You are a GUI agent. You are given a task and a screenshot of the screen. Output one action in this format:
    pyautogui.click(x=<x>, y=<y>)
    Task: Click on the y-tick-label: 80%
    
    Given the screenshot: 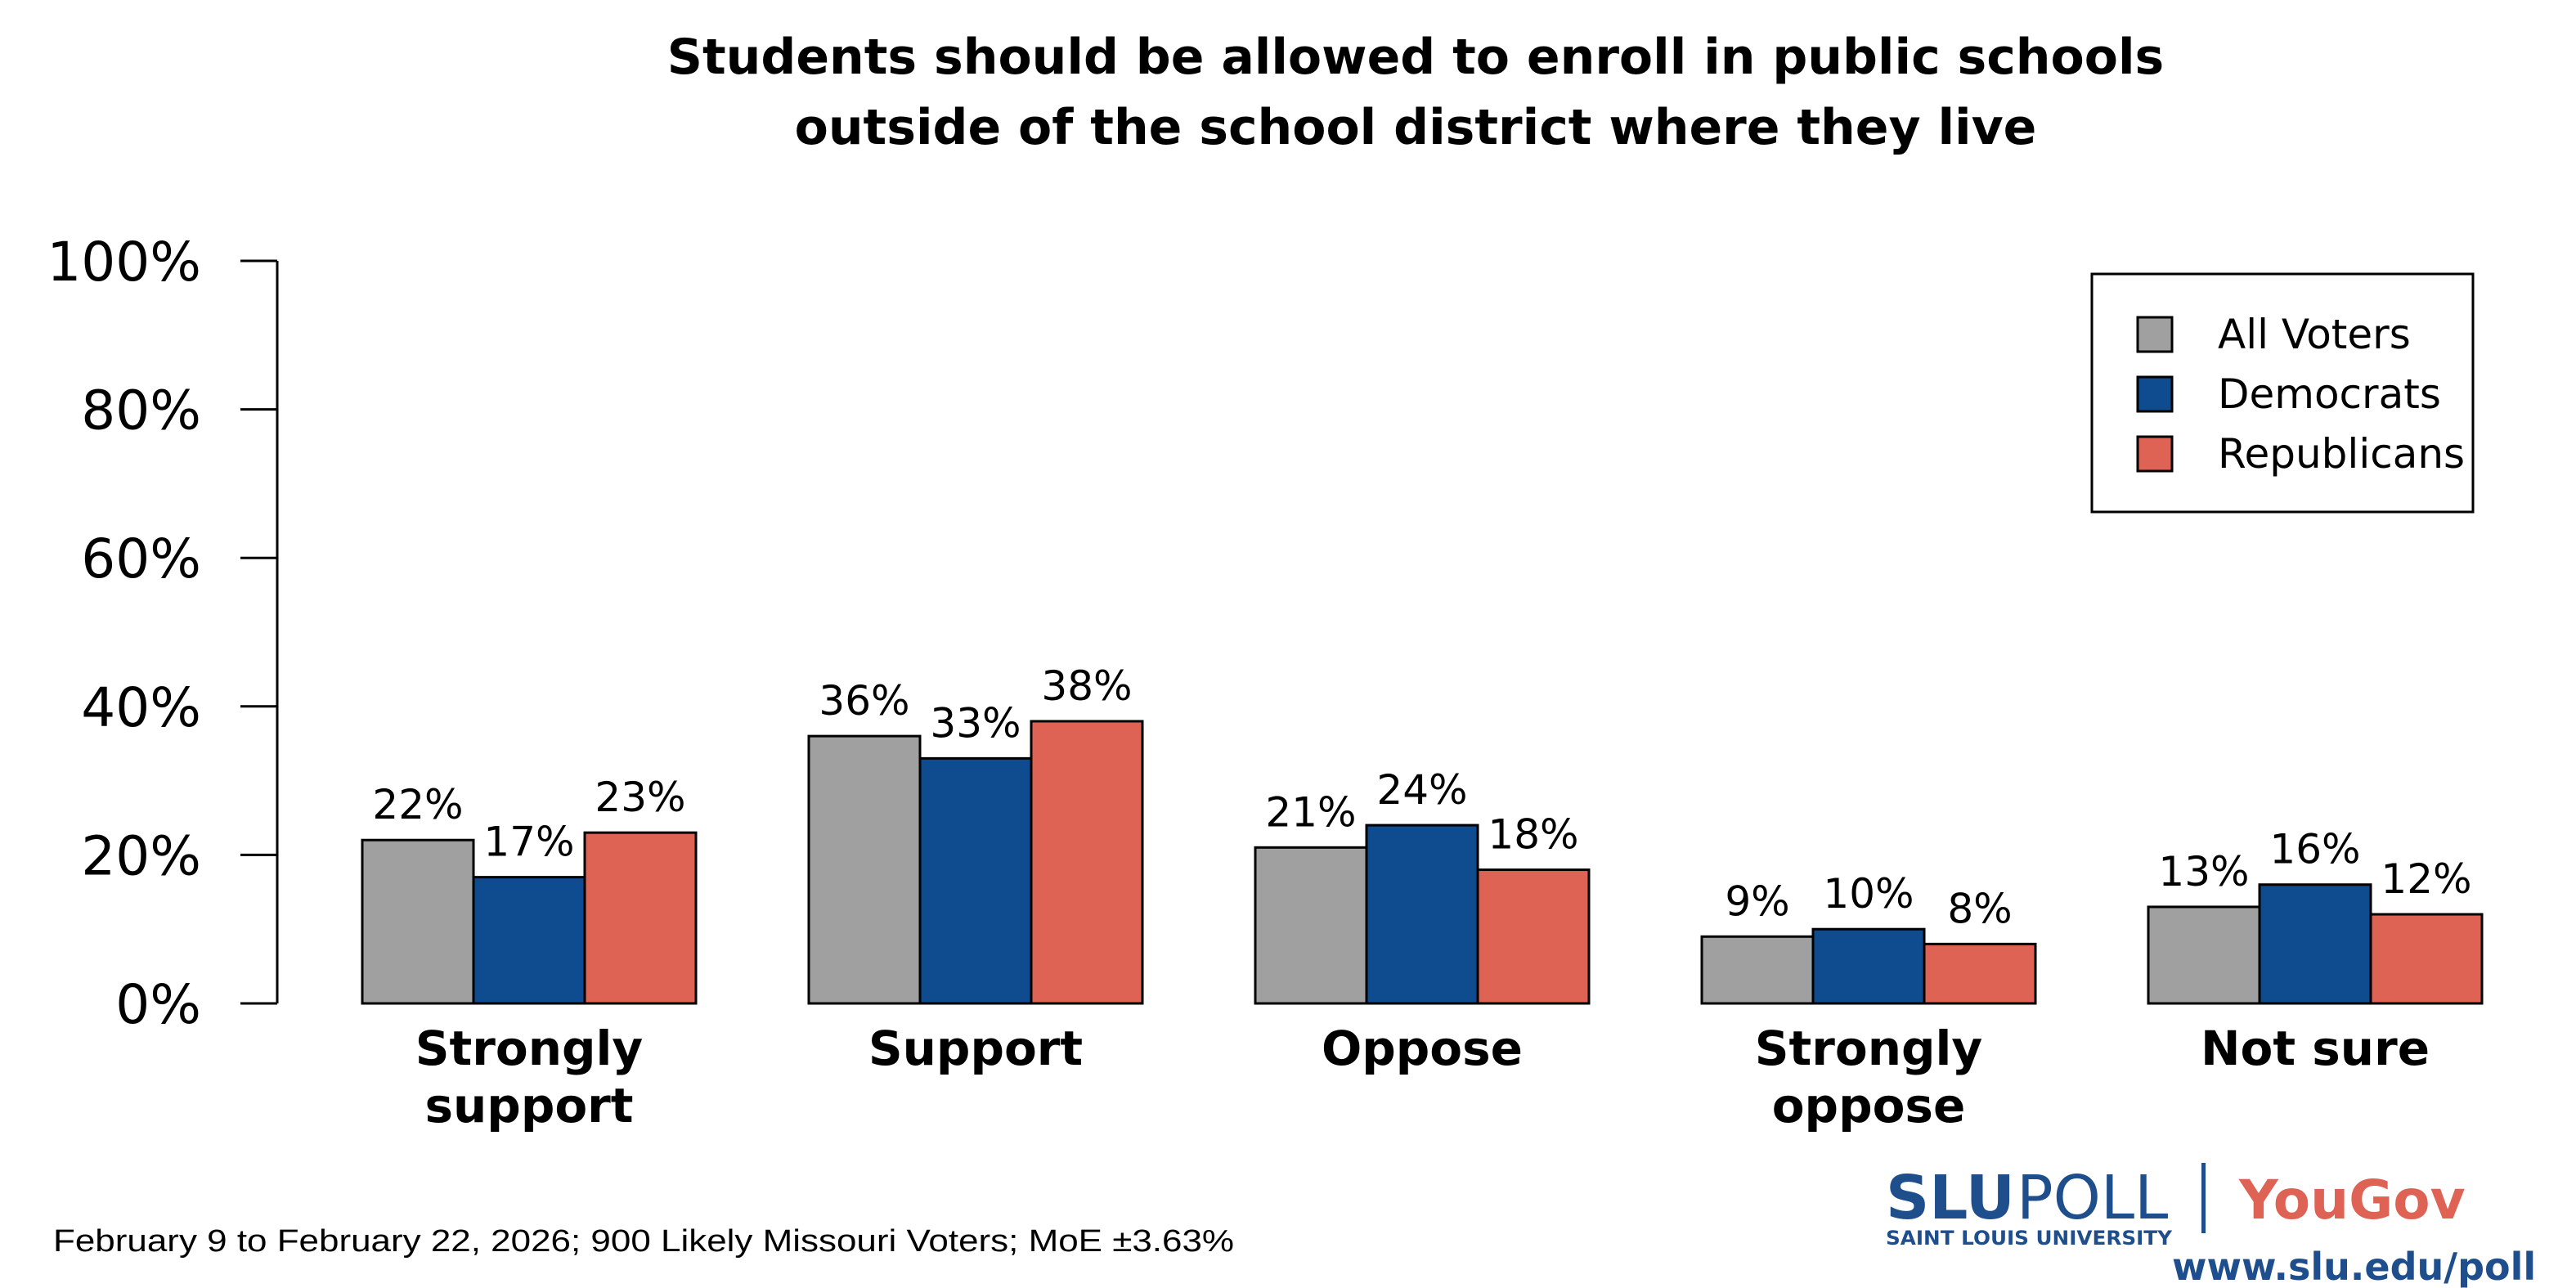 What is the action you would take?
    pyautogui.click(x=141, y=411)
    